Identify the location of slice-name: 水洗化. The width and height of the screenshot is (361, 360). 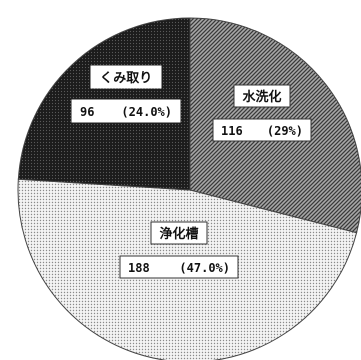
(261, 97).